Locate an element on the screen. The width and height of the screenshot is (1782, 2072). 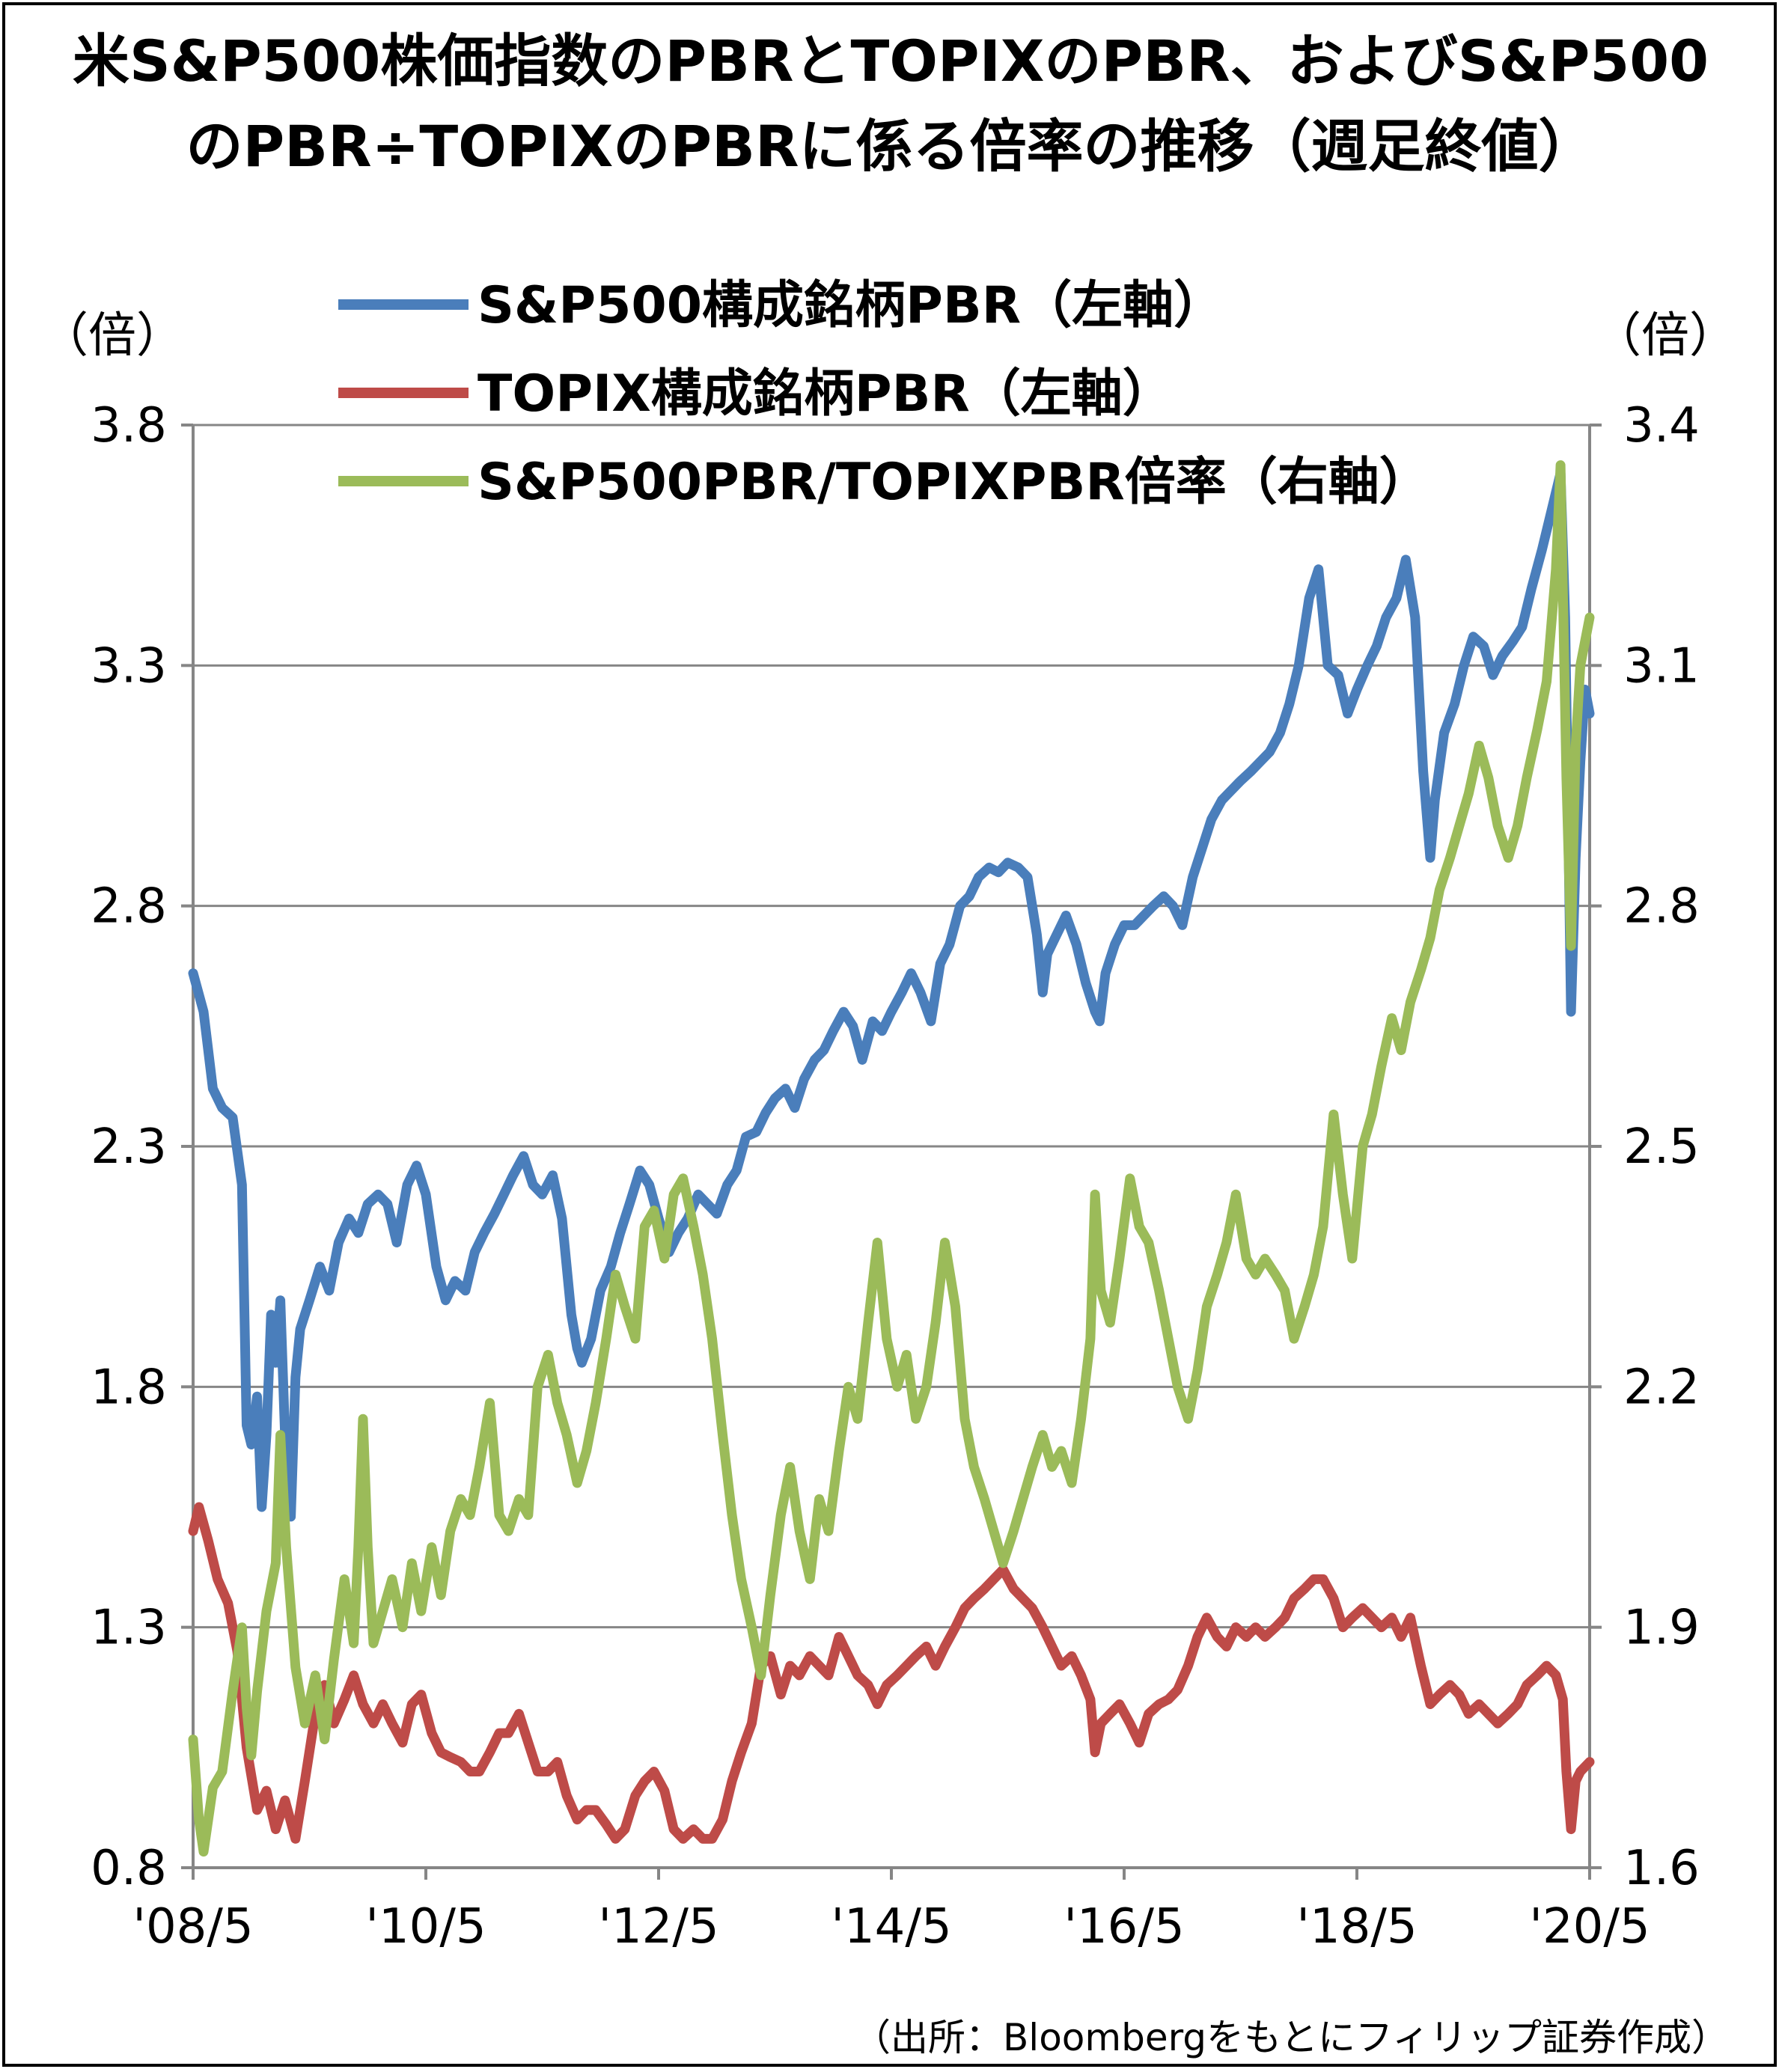
left-axis-unit: （倍） is located at coordinates (112, 336).